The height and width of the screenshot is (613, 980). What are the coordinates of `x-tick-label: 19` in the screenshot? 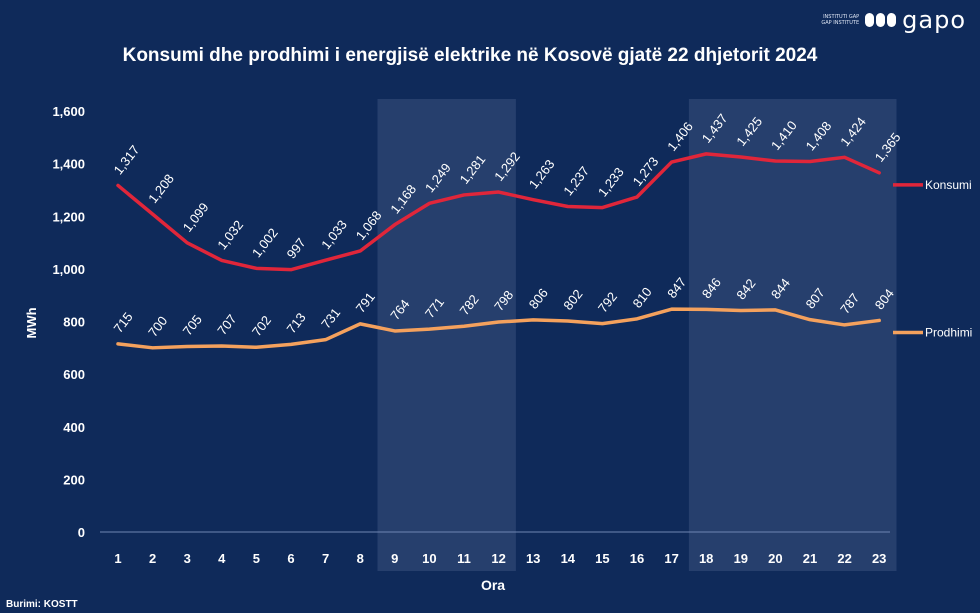 It's located at (741, 558).